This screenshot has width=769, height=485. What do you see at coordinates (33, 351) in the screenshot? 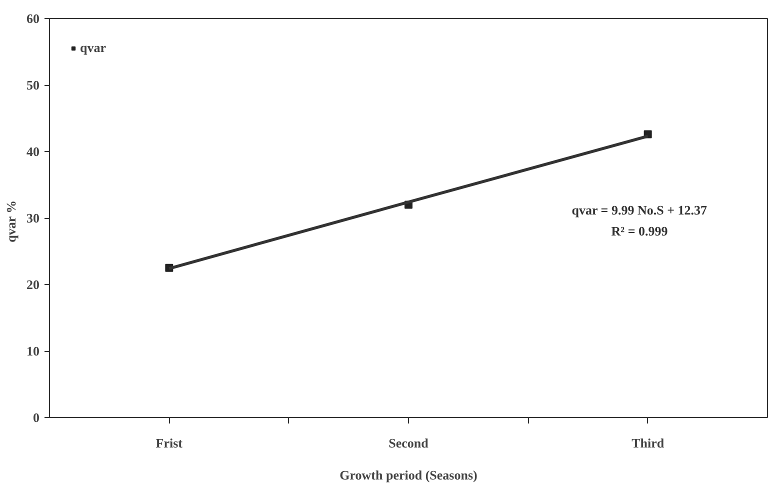
I see `y-tick-label: 10` at bounding box center [33, 351].